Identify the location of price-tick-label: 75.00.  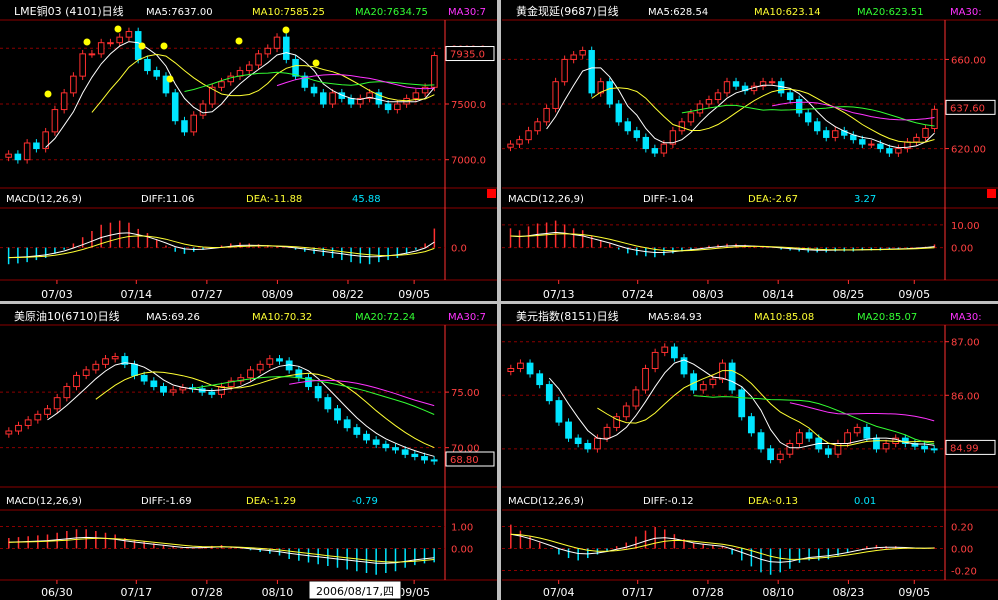
(465, 393).